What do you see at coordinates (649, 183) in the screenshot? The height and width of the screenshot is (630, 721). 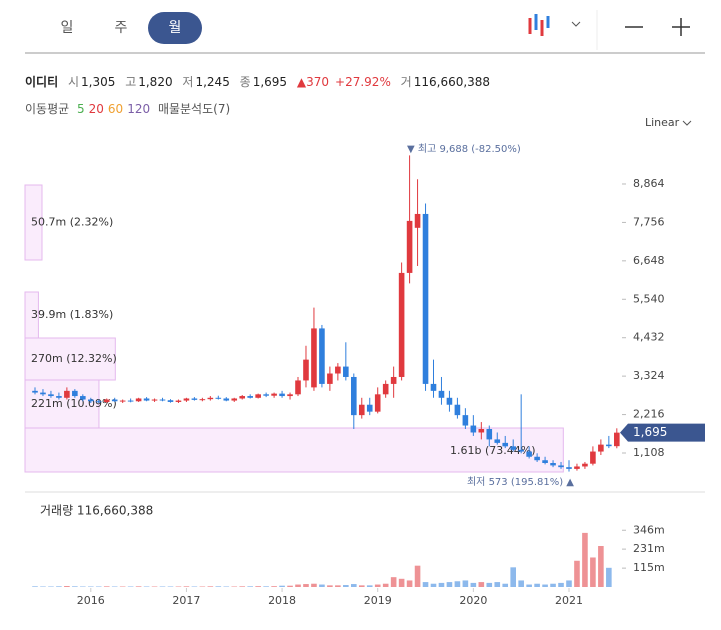 I see `y-tick-label: 8,864` at bounding box center [649, 183].